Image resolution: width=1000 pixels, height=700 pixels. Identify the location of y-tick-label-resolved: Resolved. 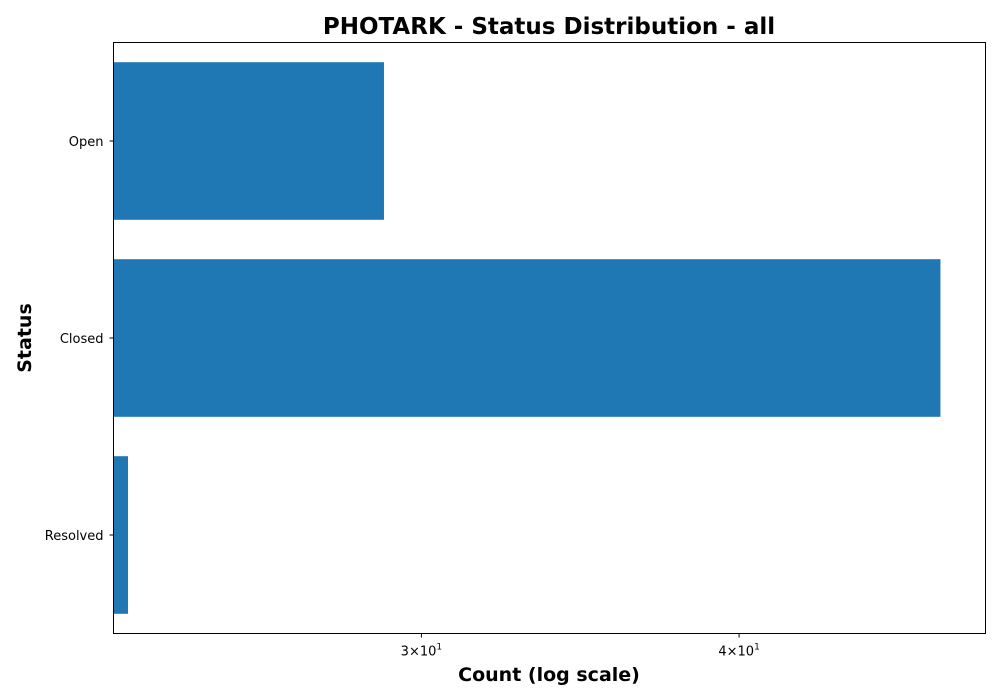
(74, 536).